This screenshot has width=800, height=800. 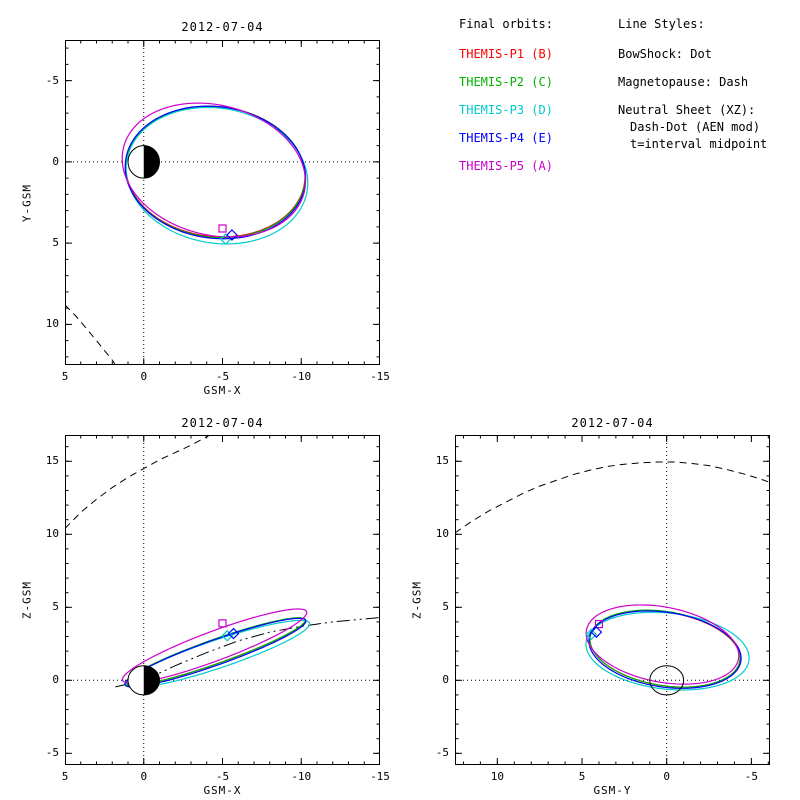 I want to click on legend-entry-themis-p1: THEMIS-P1 (B), so click(x=506, y=54).